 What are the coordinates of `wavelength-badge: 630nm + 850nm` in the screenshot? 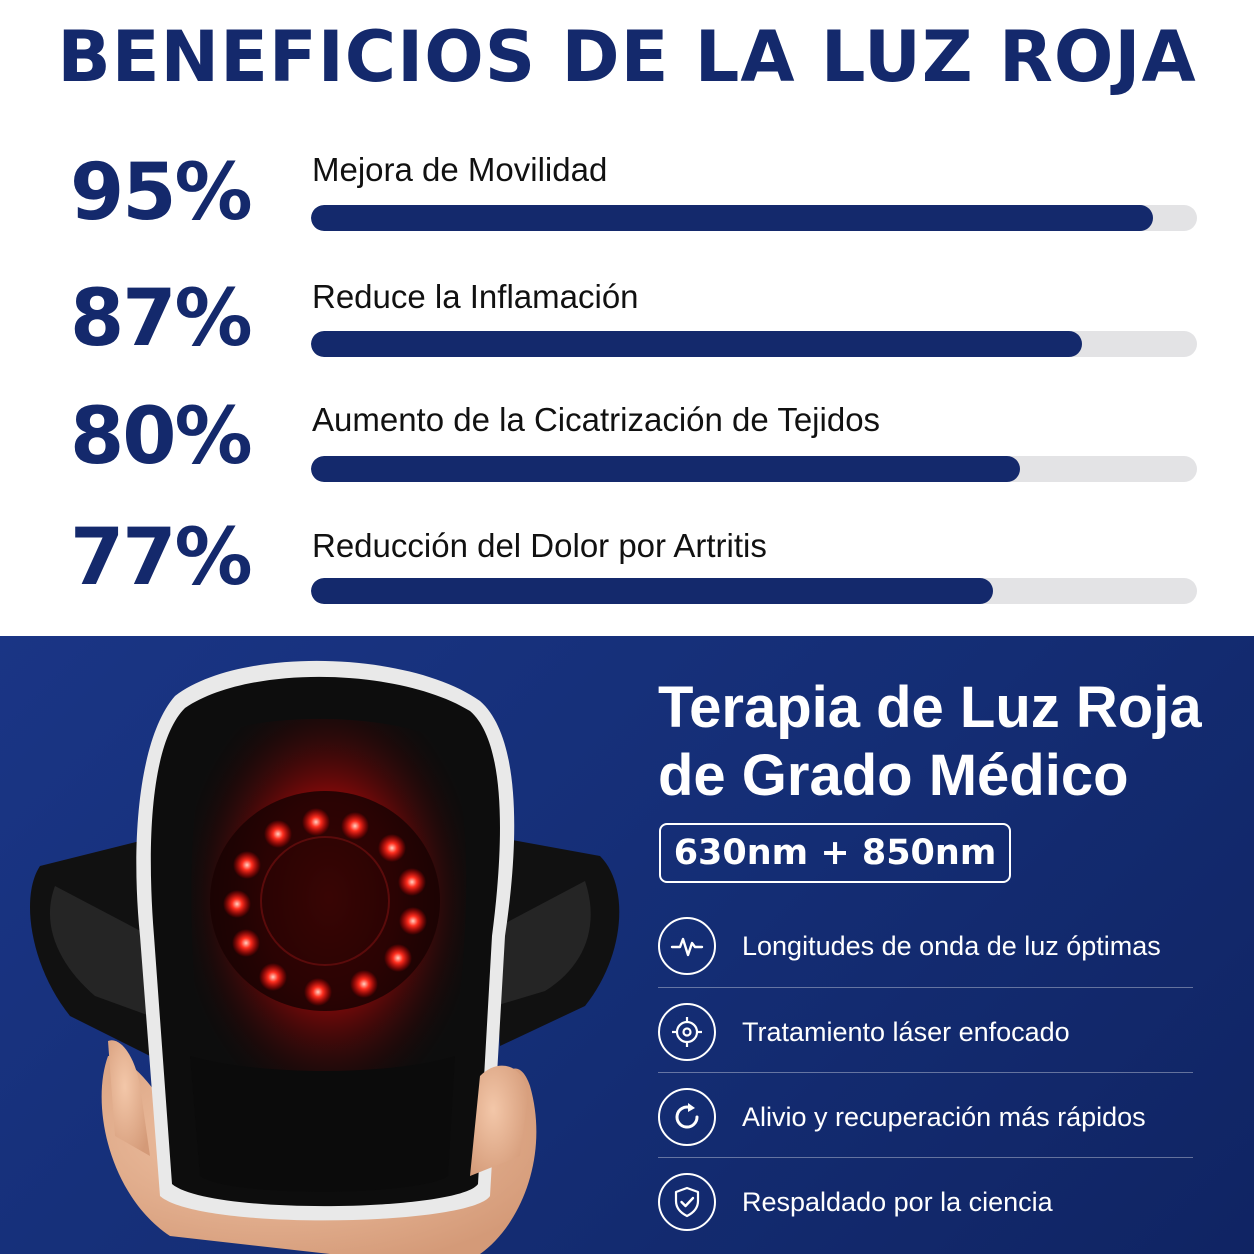 It's located at (835, 853).